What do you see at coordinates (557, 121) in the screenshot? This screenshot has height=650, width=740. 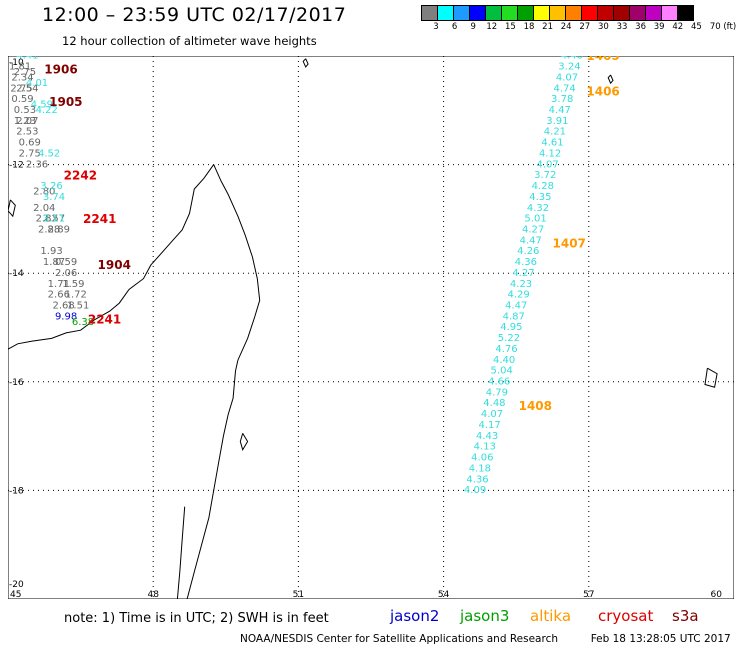 I see `wave-height-value: 3.91` at bounding box center [557, 121].